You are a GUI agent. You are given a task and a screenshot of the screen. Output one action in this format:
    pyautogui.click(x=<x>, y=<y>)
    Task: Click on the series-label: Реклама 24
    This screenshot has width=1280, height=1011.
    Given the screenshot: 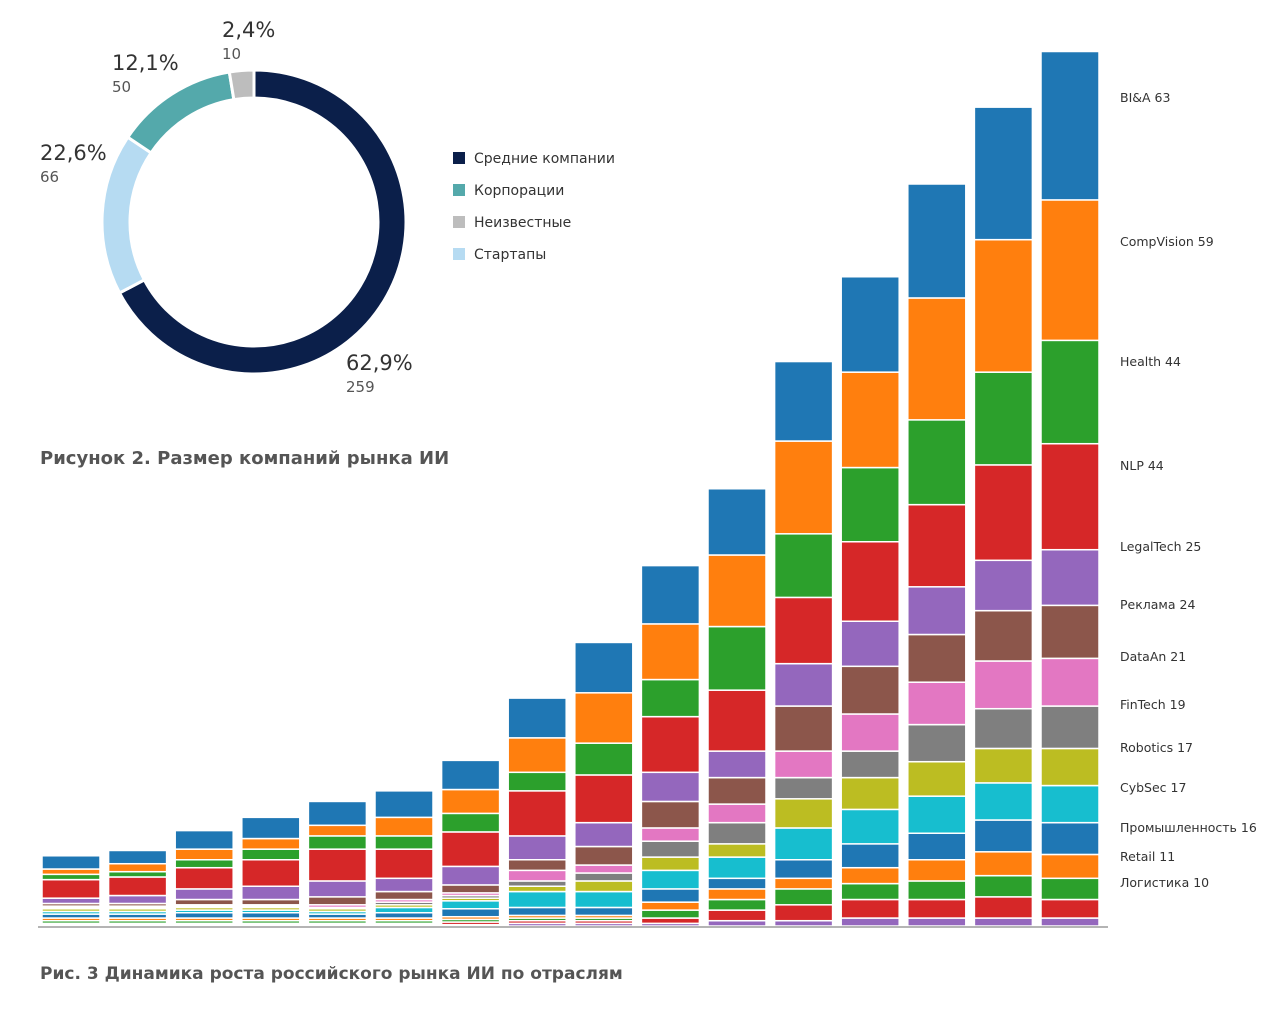 What is the action you would take?
    pyautogui.click(x=1157, y=604)
    